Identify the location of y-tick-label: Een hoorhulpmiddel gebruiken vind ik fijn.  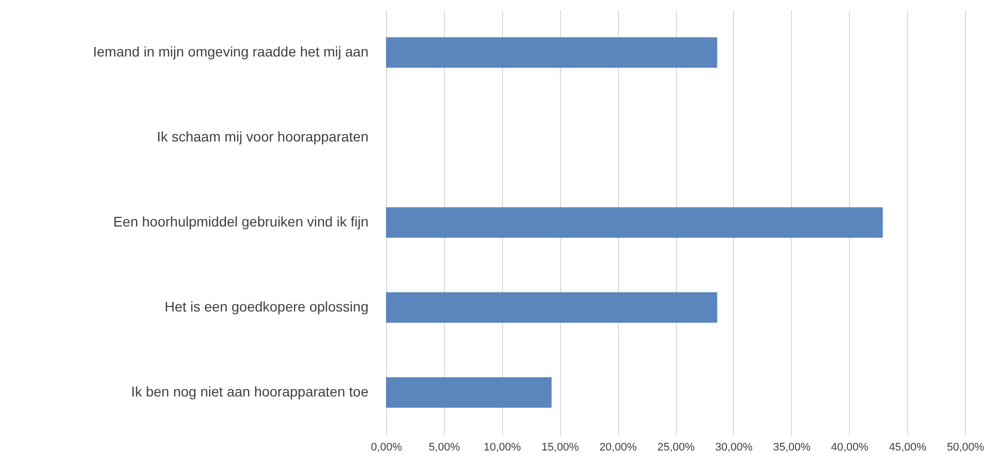
(240, 222).